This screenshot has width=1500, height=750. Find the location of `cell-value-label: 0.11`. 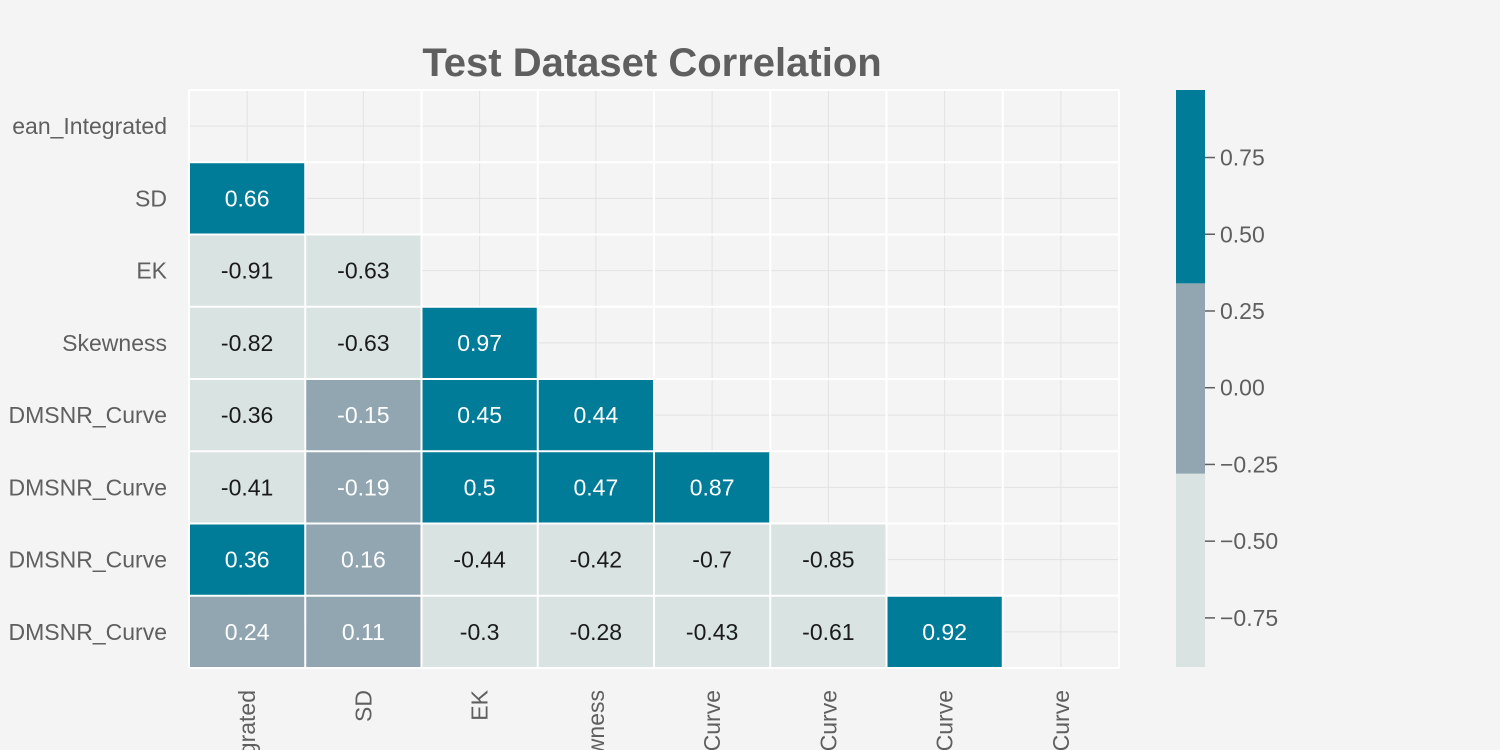

cell-value-label: 0.11 is located at coordinates (363, 632).